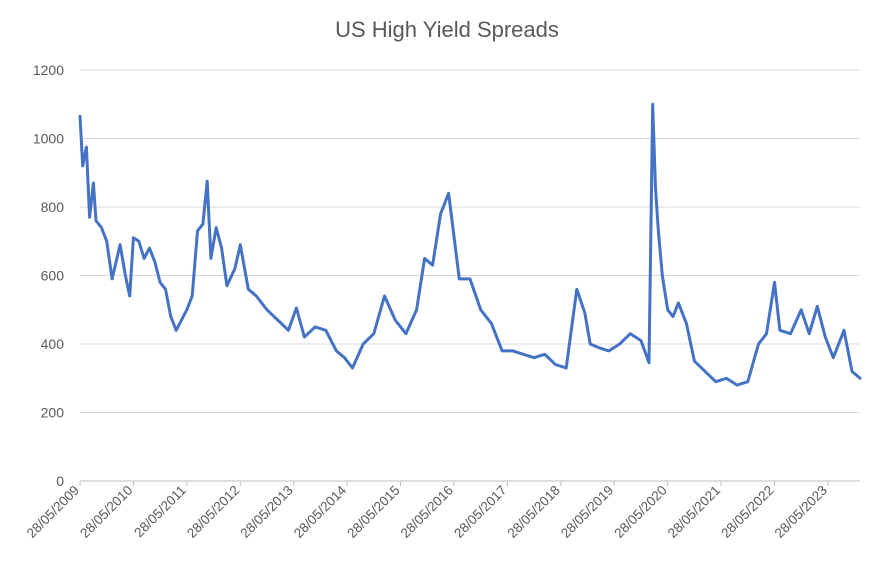 Image resolution: width=891 pixels, height=577 pixels. I want to click on y-tick-label: 1200, so click(48, 70).